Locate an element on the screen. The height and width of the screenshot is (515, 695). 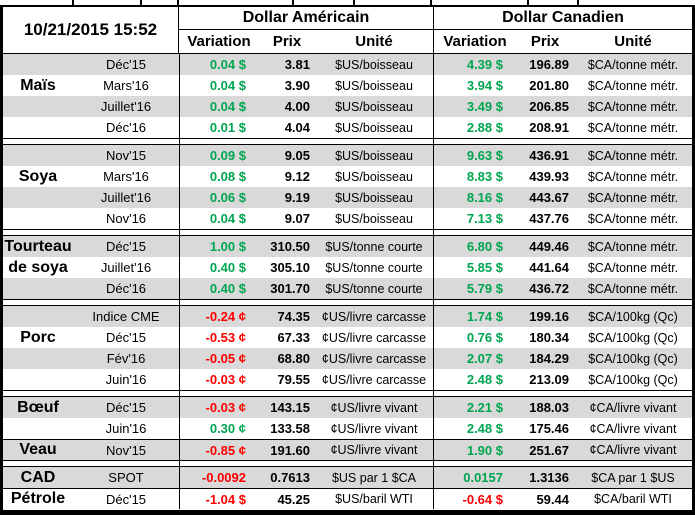
ca-unit: $CA par 1 $US is located at coordinates (633, 477).